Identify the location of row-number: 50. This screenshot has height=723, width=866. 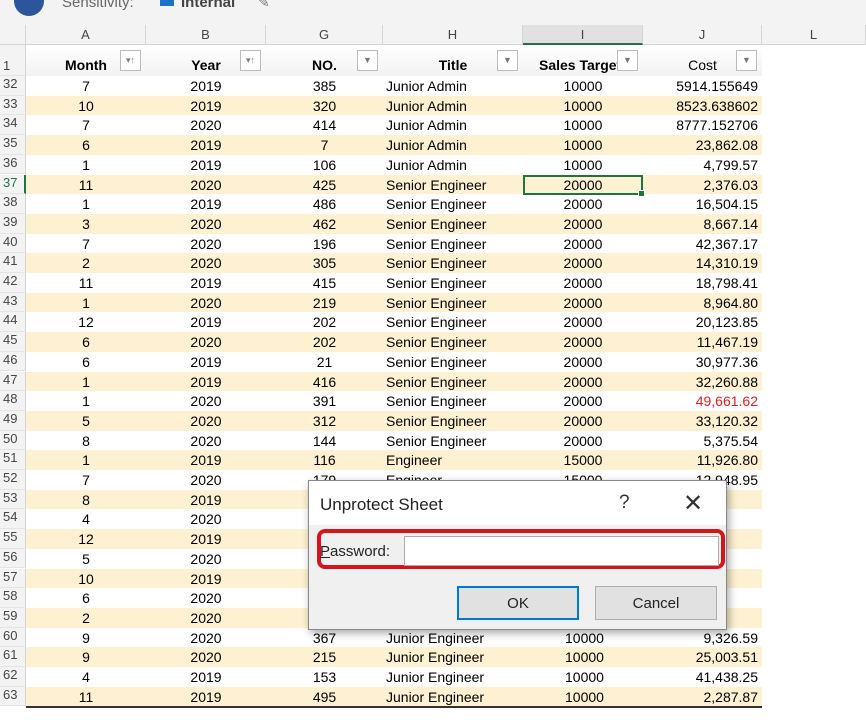
(13, 440).